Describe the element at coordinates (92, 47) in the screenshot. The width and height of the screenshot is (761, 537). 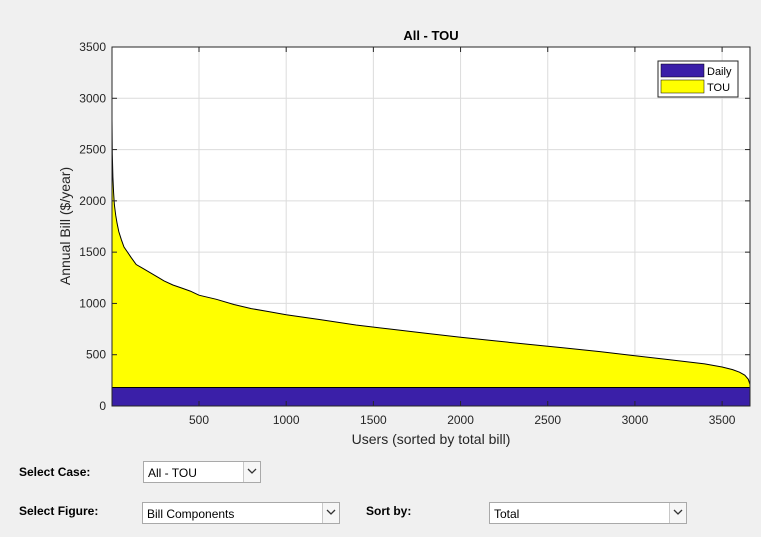
I see `y-tick-label: 3500` at that location.